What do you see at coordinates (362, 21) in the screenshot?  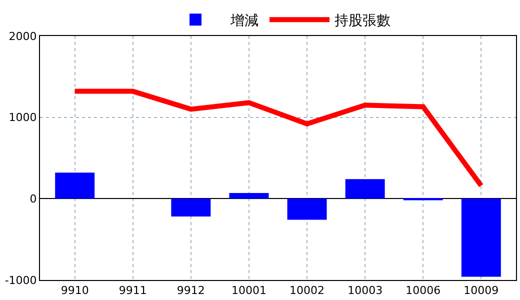 I see `legend-label: 持股張數` at bounding box center [362, 21].